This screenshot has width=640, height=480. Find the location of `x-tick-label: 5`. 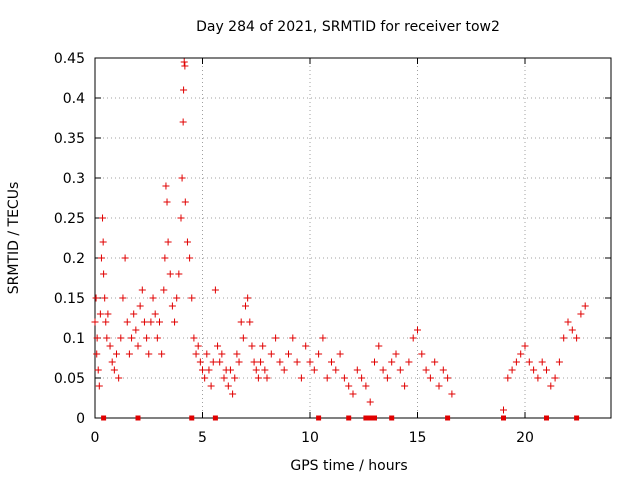

x-tick-label: 5 is located at coordinates (202, 438).